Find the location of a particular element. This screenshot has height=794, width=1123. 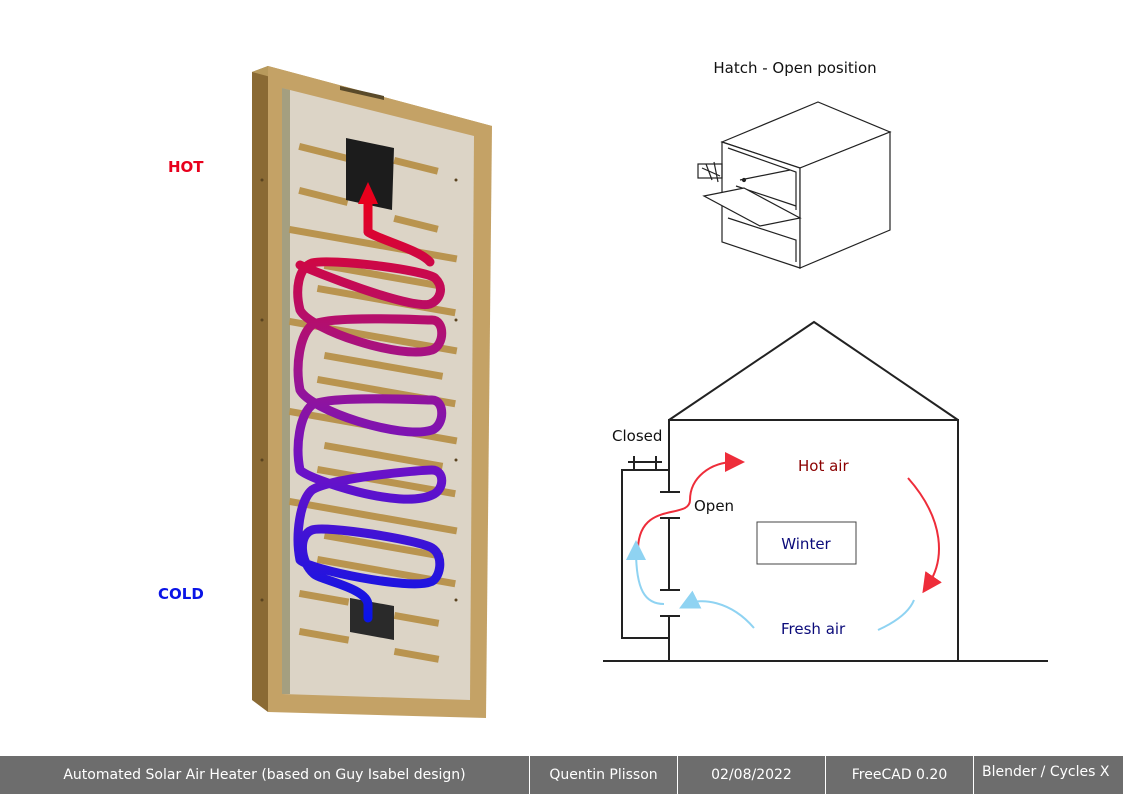

season-box is located at coordinates (806, 543).